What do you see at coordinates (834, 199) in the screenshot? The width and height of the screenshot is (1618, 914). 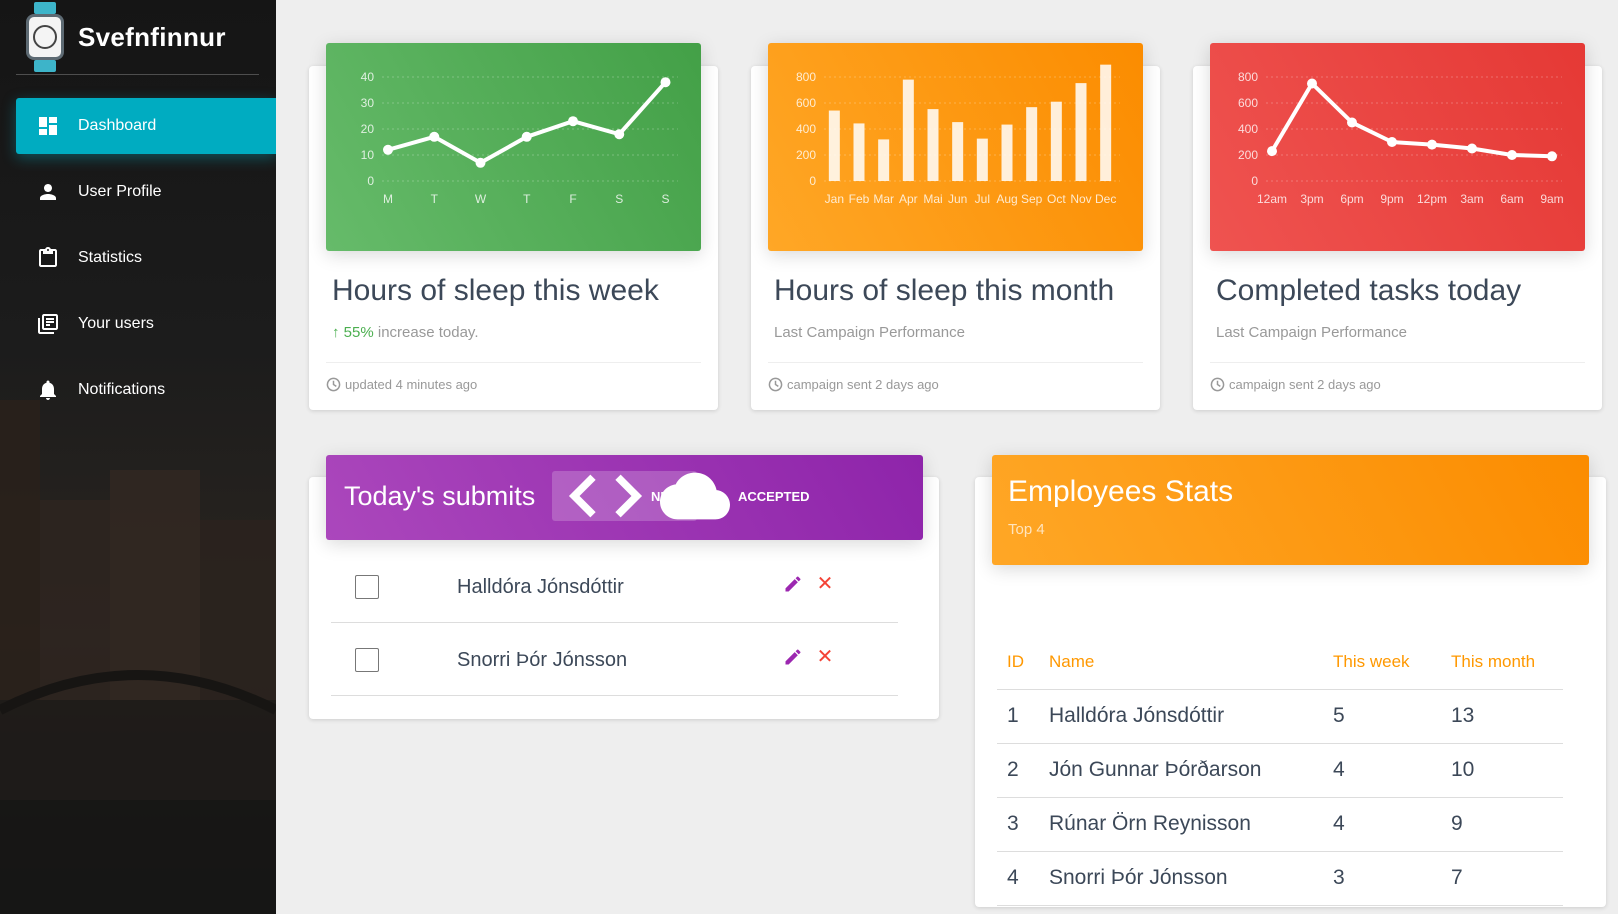 I see `x-tick-label: Jan` at bounding box center [834, 199].